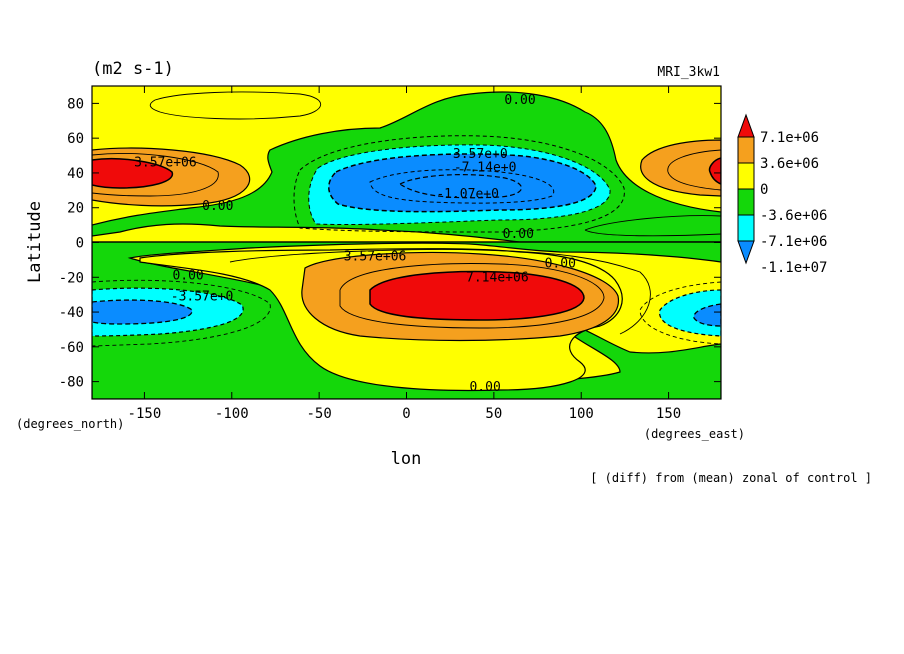 Image resolution: width=904 pixels, height=654 pixels. What do you see at coordinates (71, 278) in the screenshot?
I see `y-tick-label: -20` at bounding box center [71, 278].